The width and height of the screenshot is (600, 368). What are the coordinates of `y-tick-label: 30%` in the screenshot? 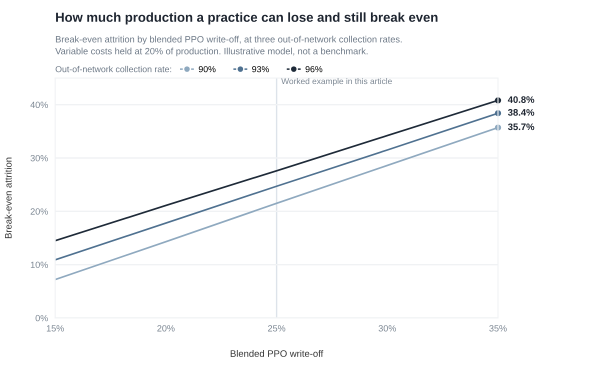 It's located at (39, 158).